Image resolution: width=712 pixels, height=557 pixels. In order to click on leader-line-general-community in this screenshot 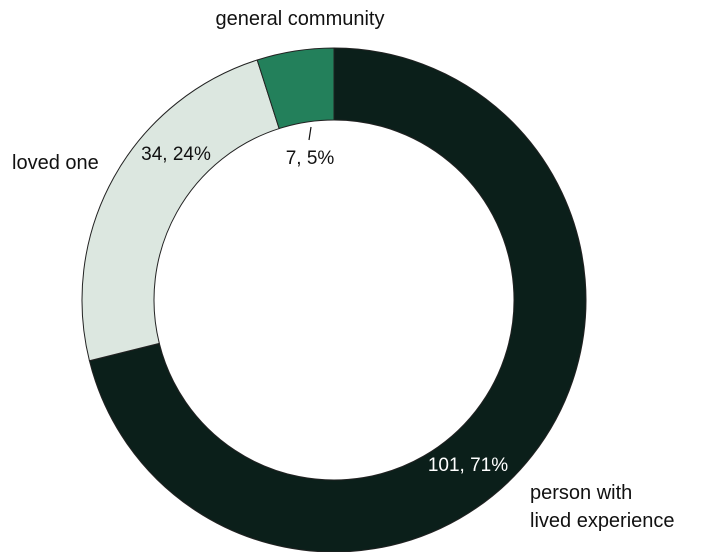, I will do `click(310, 133)`.